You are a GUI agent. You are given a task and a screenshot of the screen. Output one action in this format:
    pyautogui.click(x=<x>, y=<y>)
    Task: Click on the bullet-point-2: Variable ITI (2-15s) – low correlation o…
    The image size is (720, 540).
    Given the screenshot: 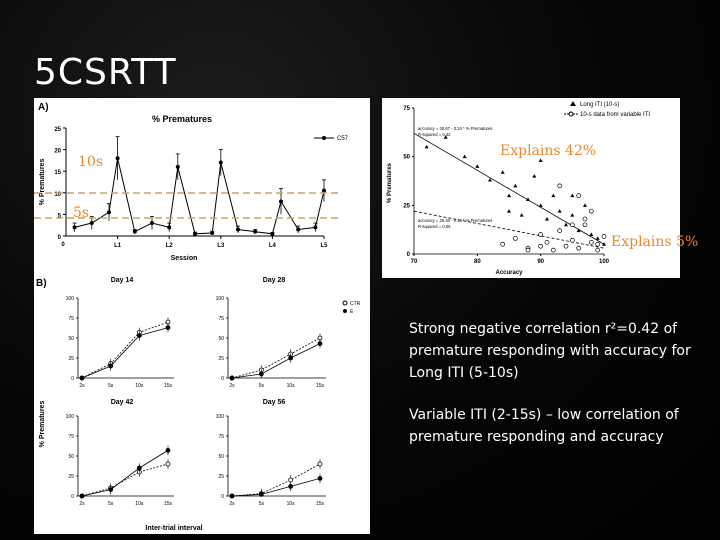 What is the action you would take?
    pyautogui.click(x=544, y=426)
    